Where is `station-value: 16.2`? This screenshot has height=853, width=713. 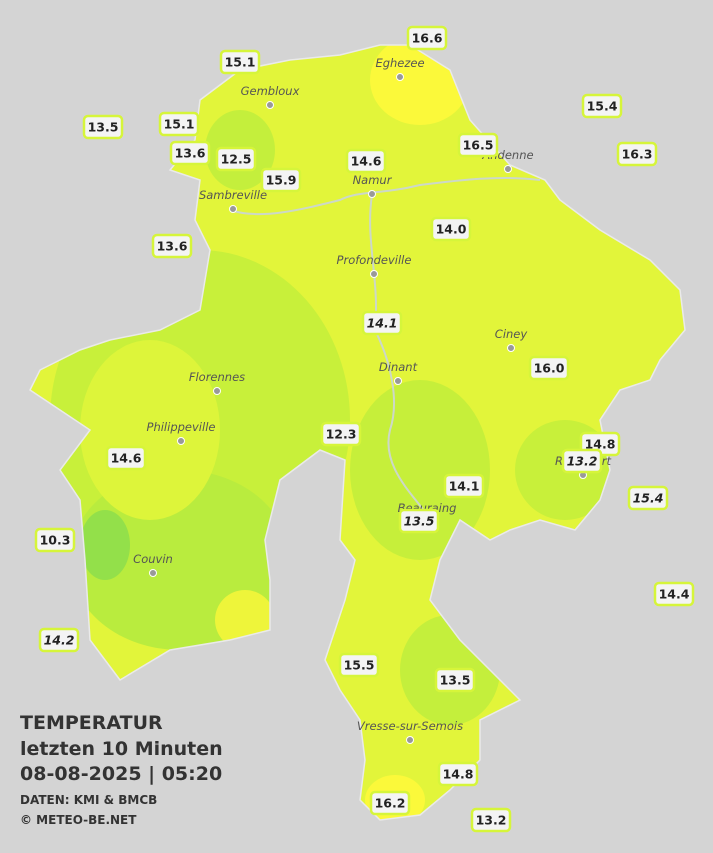
station-value: 16.2 is located at coordinates (390, 803).